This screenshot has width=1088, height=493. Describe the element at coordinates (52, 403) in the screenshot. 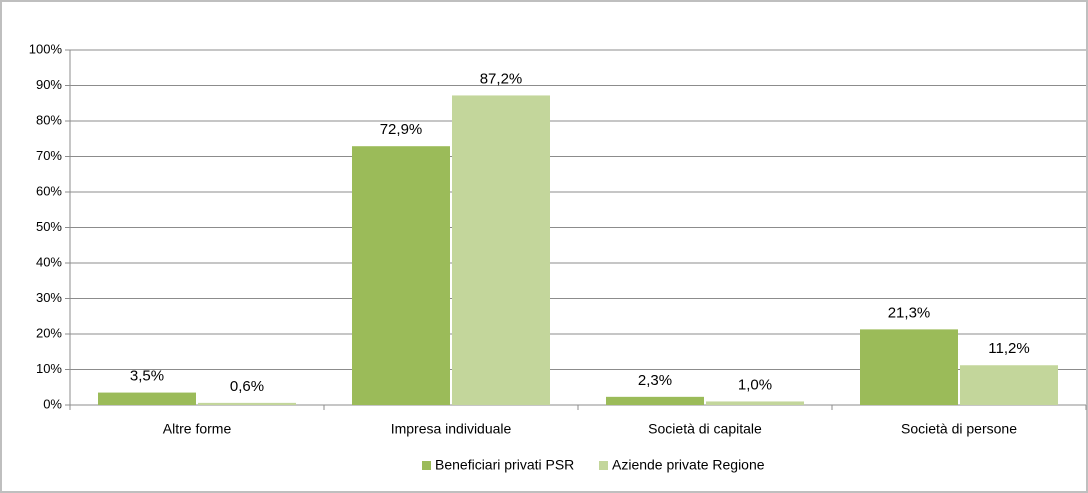

I see `y-tick-label: 0%` at that location.